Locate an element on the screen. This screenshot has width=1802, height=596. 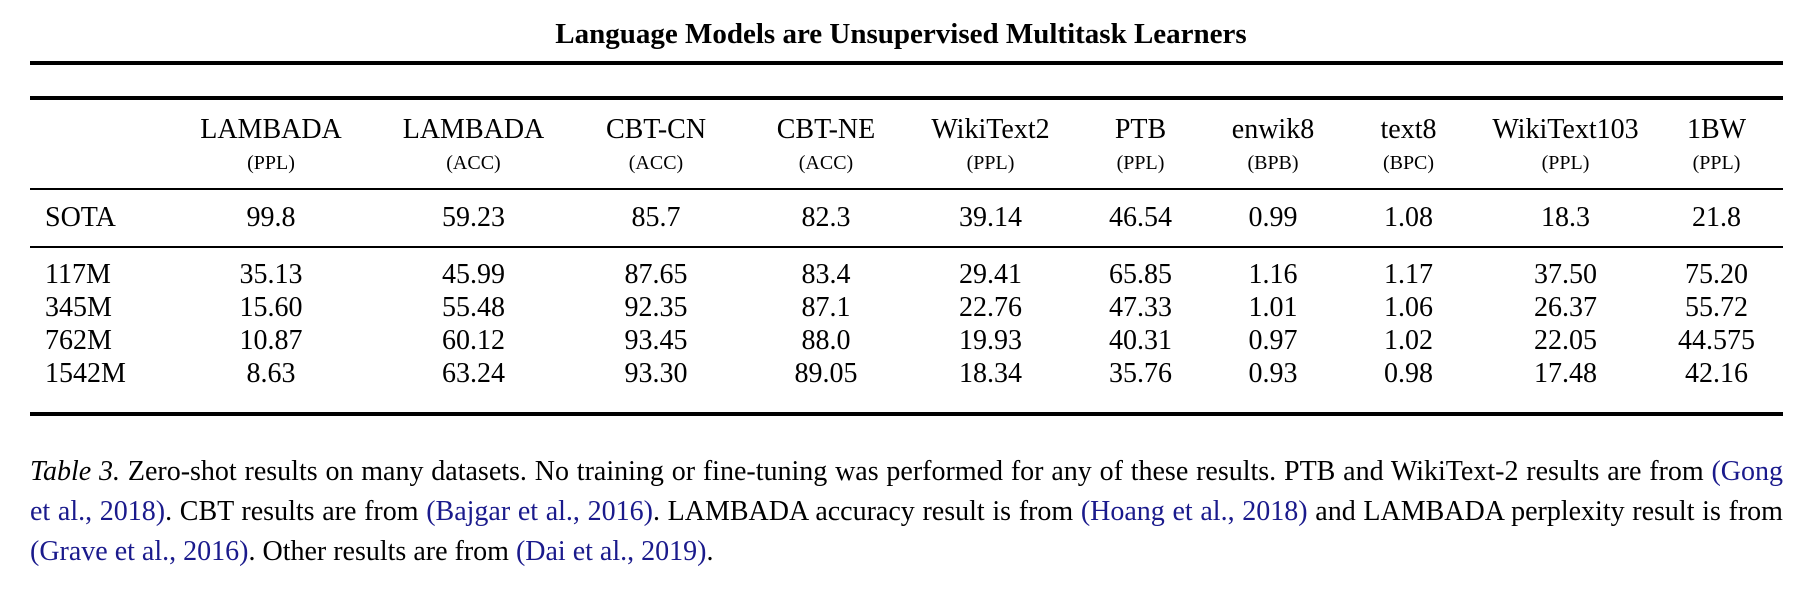
table-cell: 17.48 is located at coordinates (1565, 373).